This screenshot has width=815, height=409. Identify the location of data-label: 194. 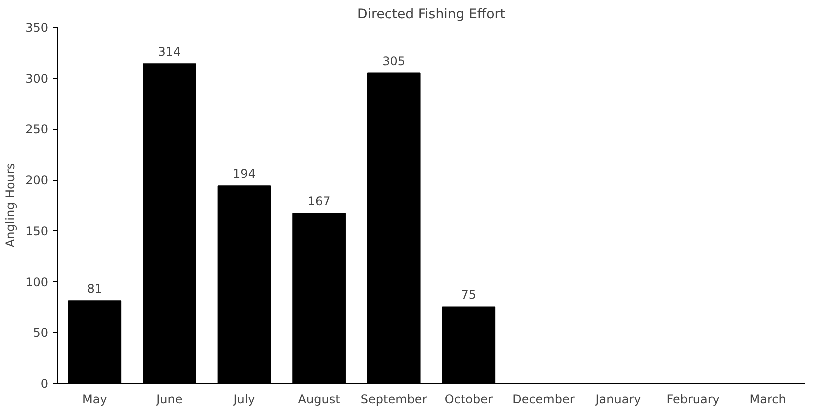
(244, 174).